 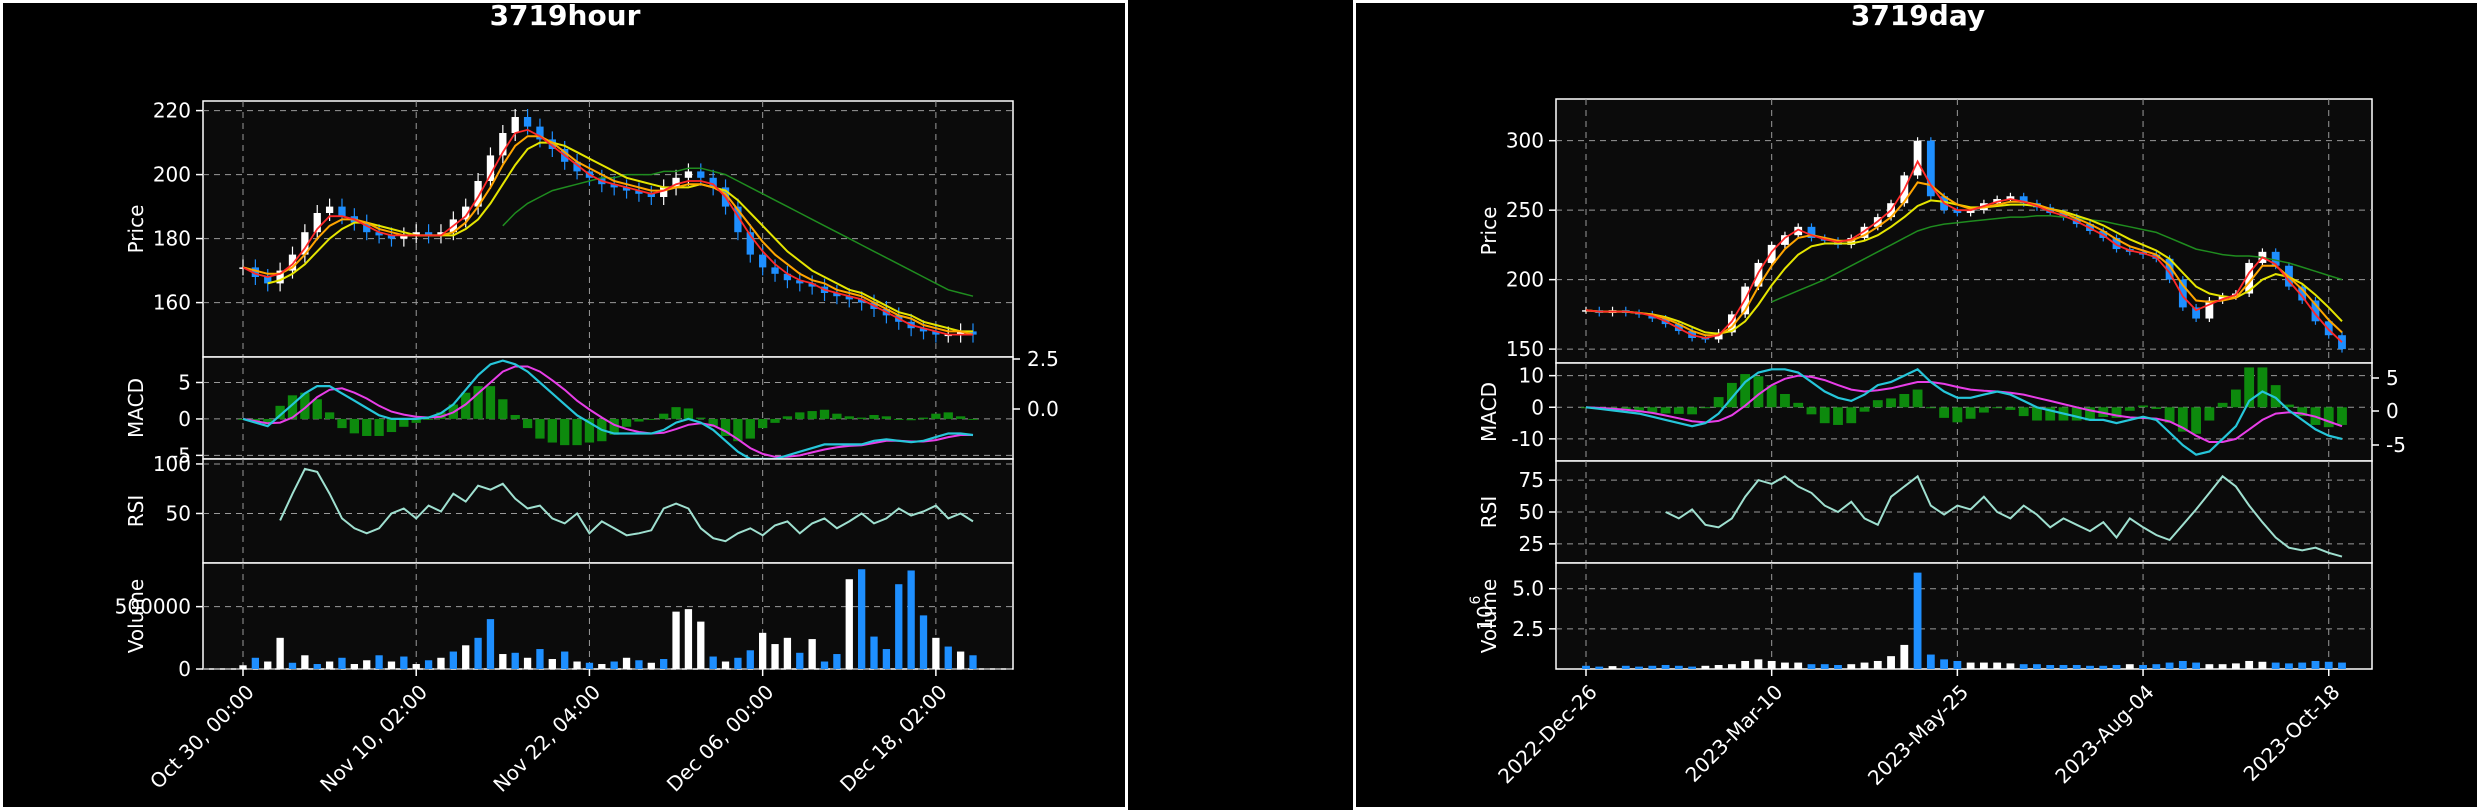 I want to click on macd-tick-label: -5, so click(x=181, y=455).